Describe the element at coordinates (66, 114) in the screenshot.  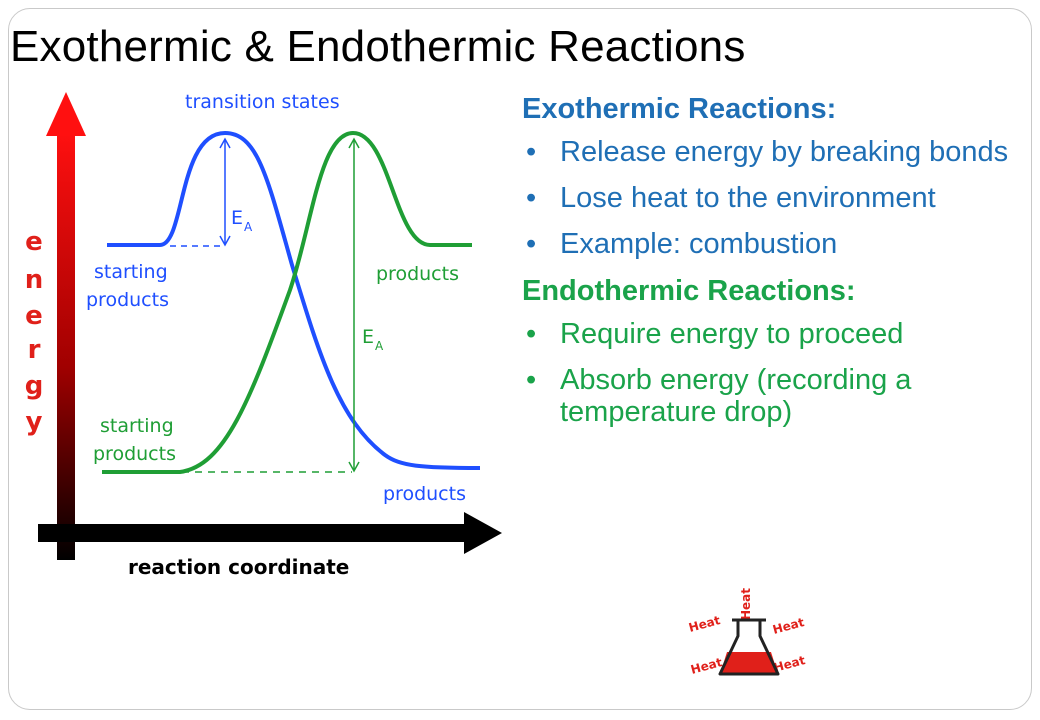
I see `y-axis-arrowhead` at that location.